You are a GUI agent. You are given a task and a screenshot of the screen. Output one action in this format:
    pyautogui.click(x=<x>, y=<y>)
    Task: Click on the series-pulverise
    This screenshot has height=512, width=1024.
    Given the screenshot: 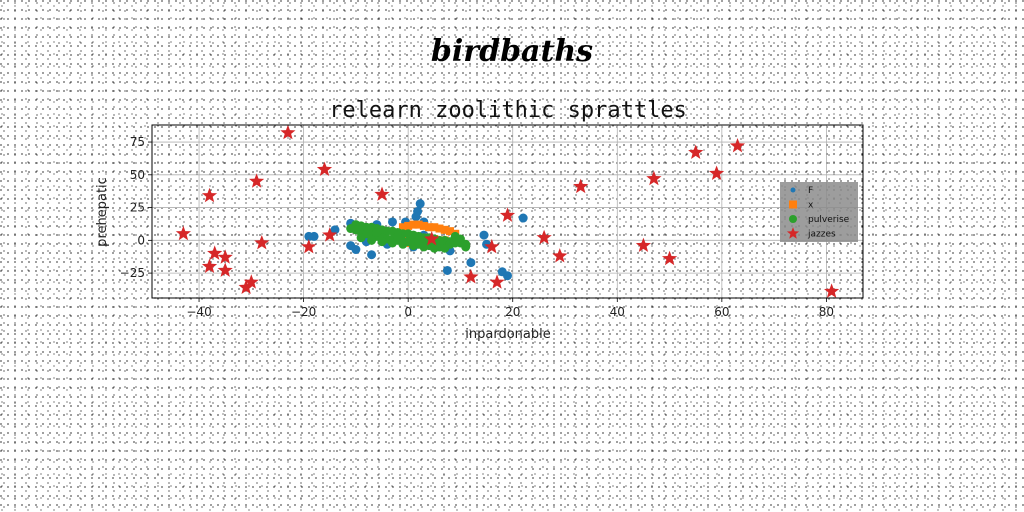 What is the action you would take?
    pyautogui.click(x=408, y=236)
    